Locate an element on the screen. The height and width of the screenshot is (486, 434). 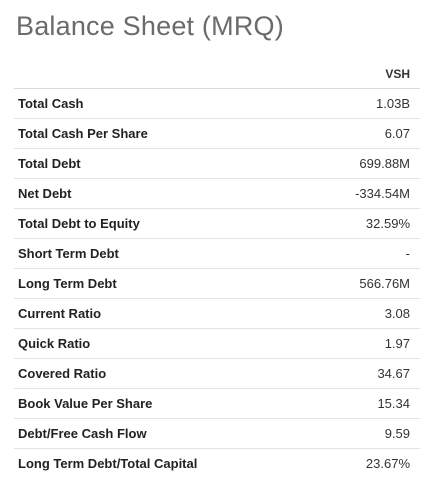
page-title: Balance Sheet (MRQ) is located at coordinates (150, 26).